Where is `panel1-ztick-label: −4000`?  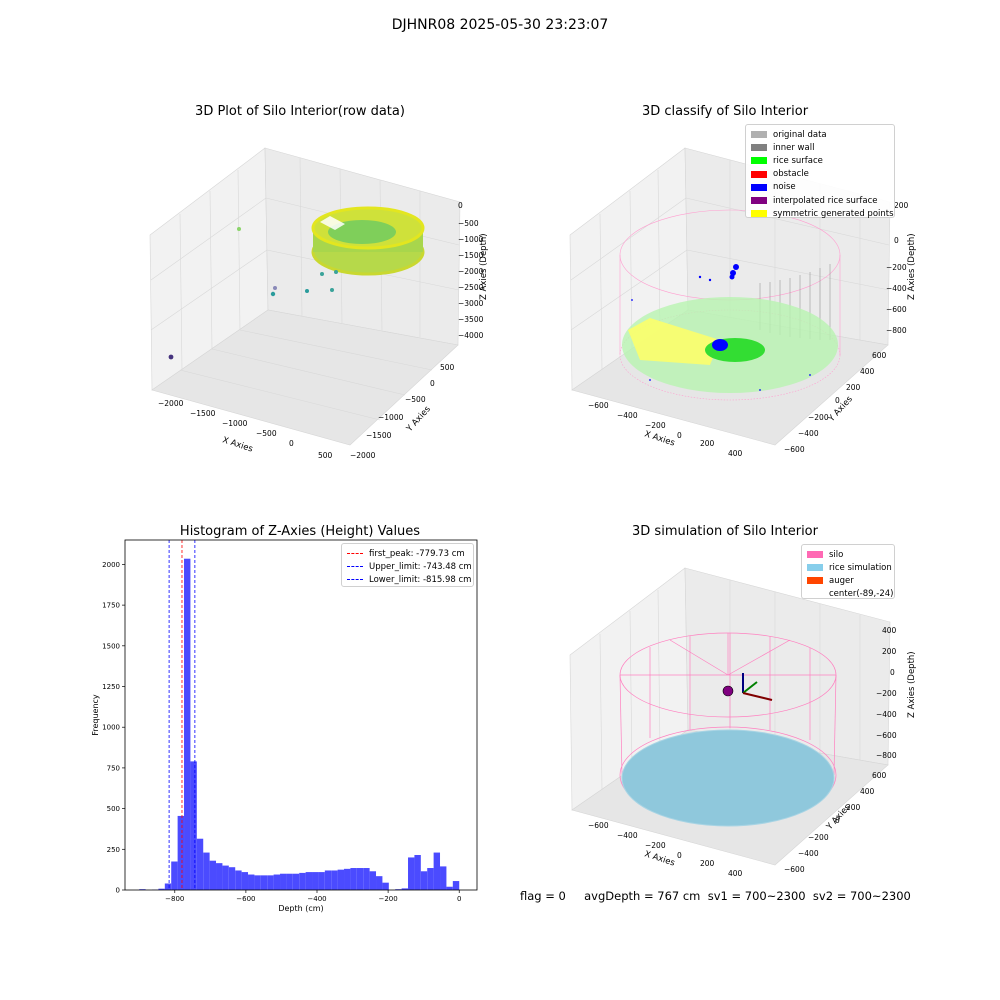 panel1-ztick-label: −4000 is located at coordinates (471, 335).